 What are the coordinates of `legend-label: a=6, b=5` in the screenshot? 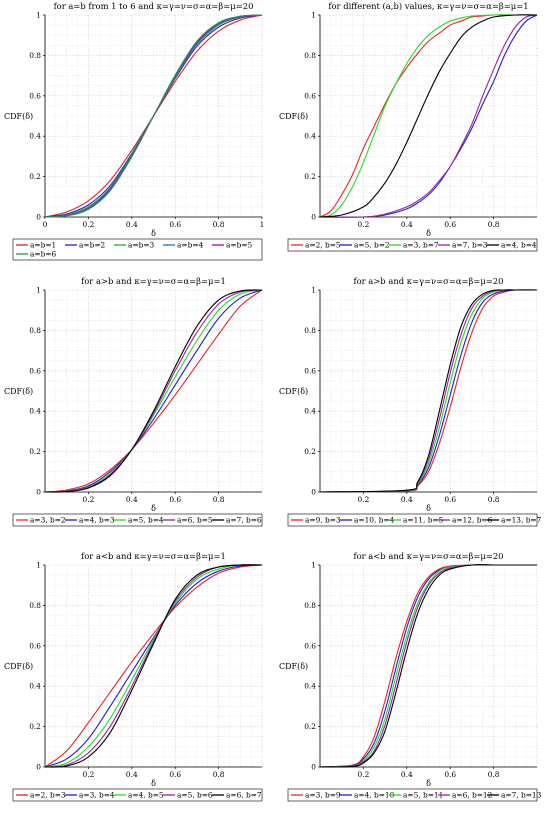 It's located at (195, 520).